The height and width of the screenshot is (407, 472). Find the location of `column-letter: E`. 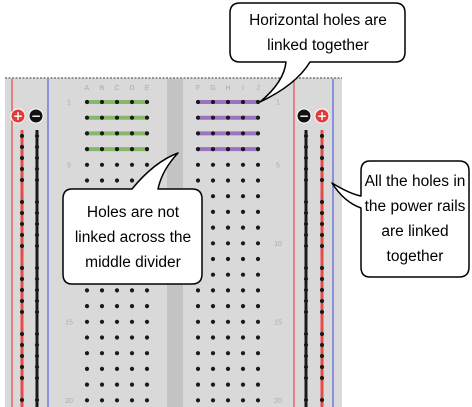

column-letter: E is located at coordinates (147, 88).